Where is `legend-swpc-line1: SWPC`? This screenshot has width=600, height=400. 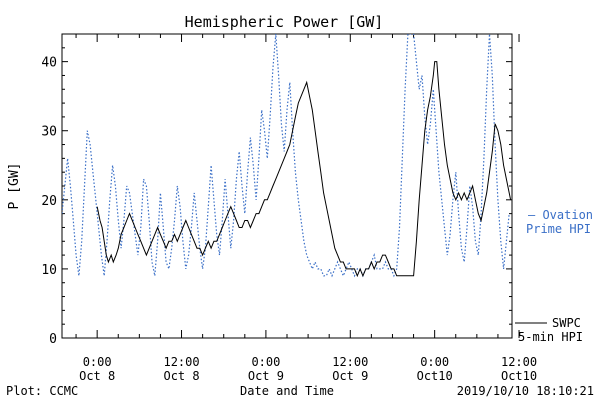 legend-swpc-line1: SWPC is located at coordinates (566, 323).